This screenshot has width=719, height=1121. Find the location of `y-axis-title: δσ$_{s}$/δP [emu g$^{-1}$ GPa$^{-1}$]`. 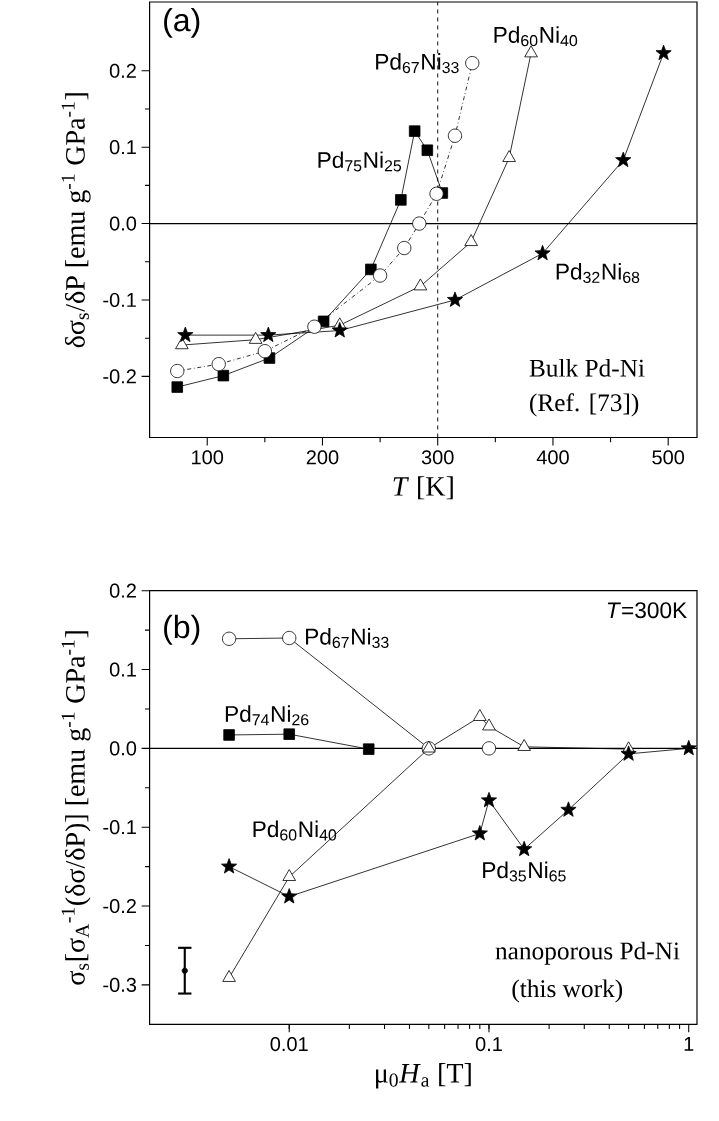

y-axis-title: δσ$_{s}$/δP [emu g$^{-1}$ GPa$^{-1}$] is located at coordinates (76, 220).